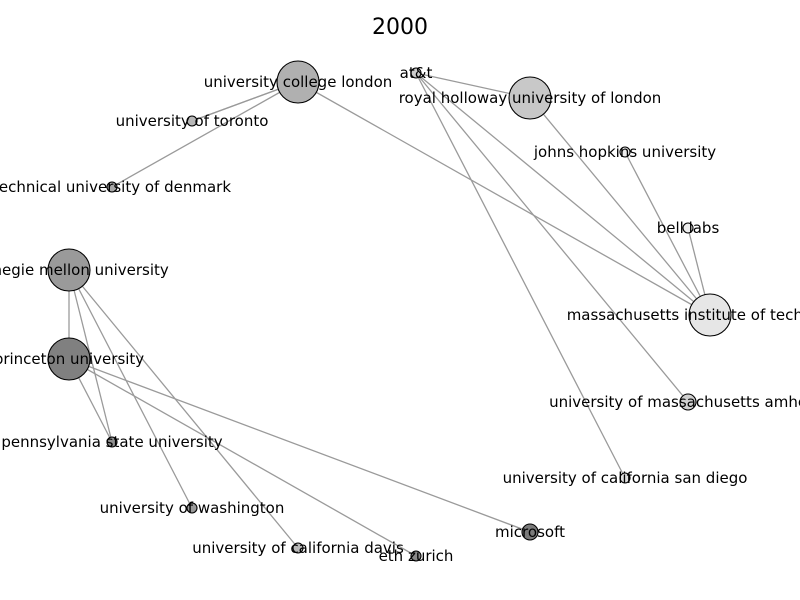  Describe the element at coordinates (130, 389) in the screenshot. I see `edge-cmu-uw` at that location.